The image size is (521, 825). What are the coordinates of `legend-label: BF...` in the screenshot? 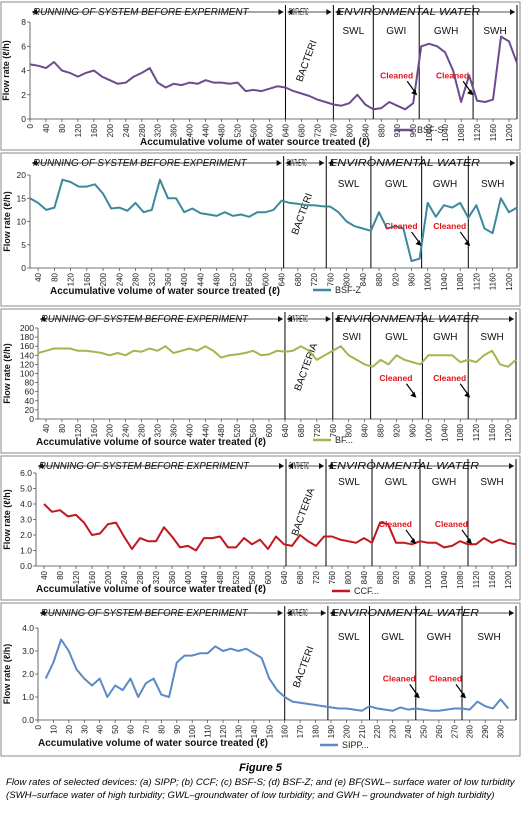 It's located at (344, 440).